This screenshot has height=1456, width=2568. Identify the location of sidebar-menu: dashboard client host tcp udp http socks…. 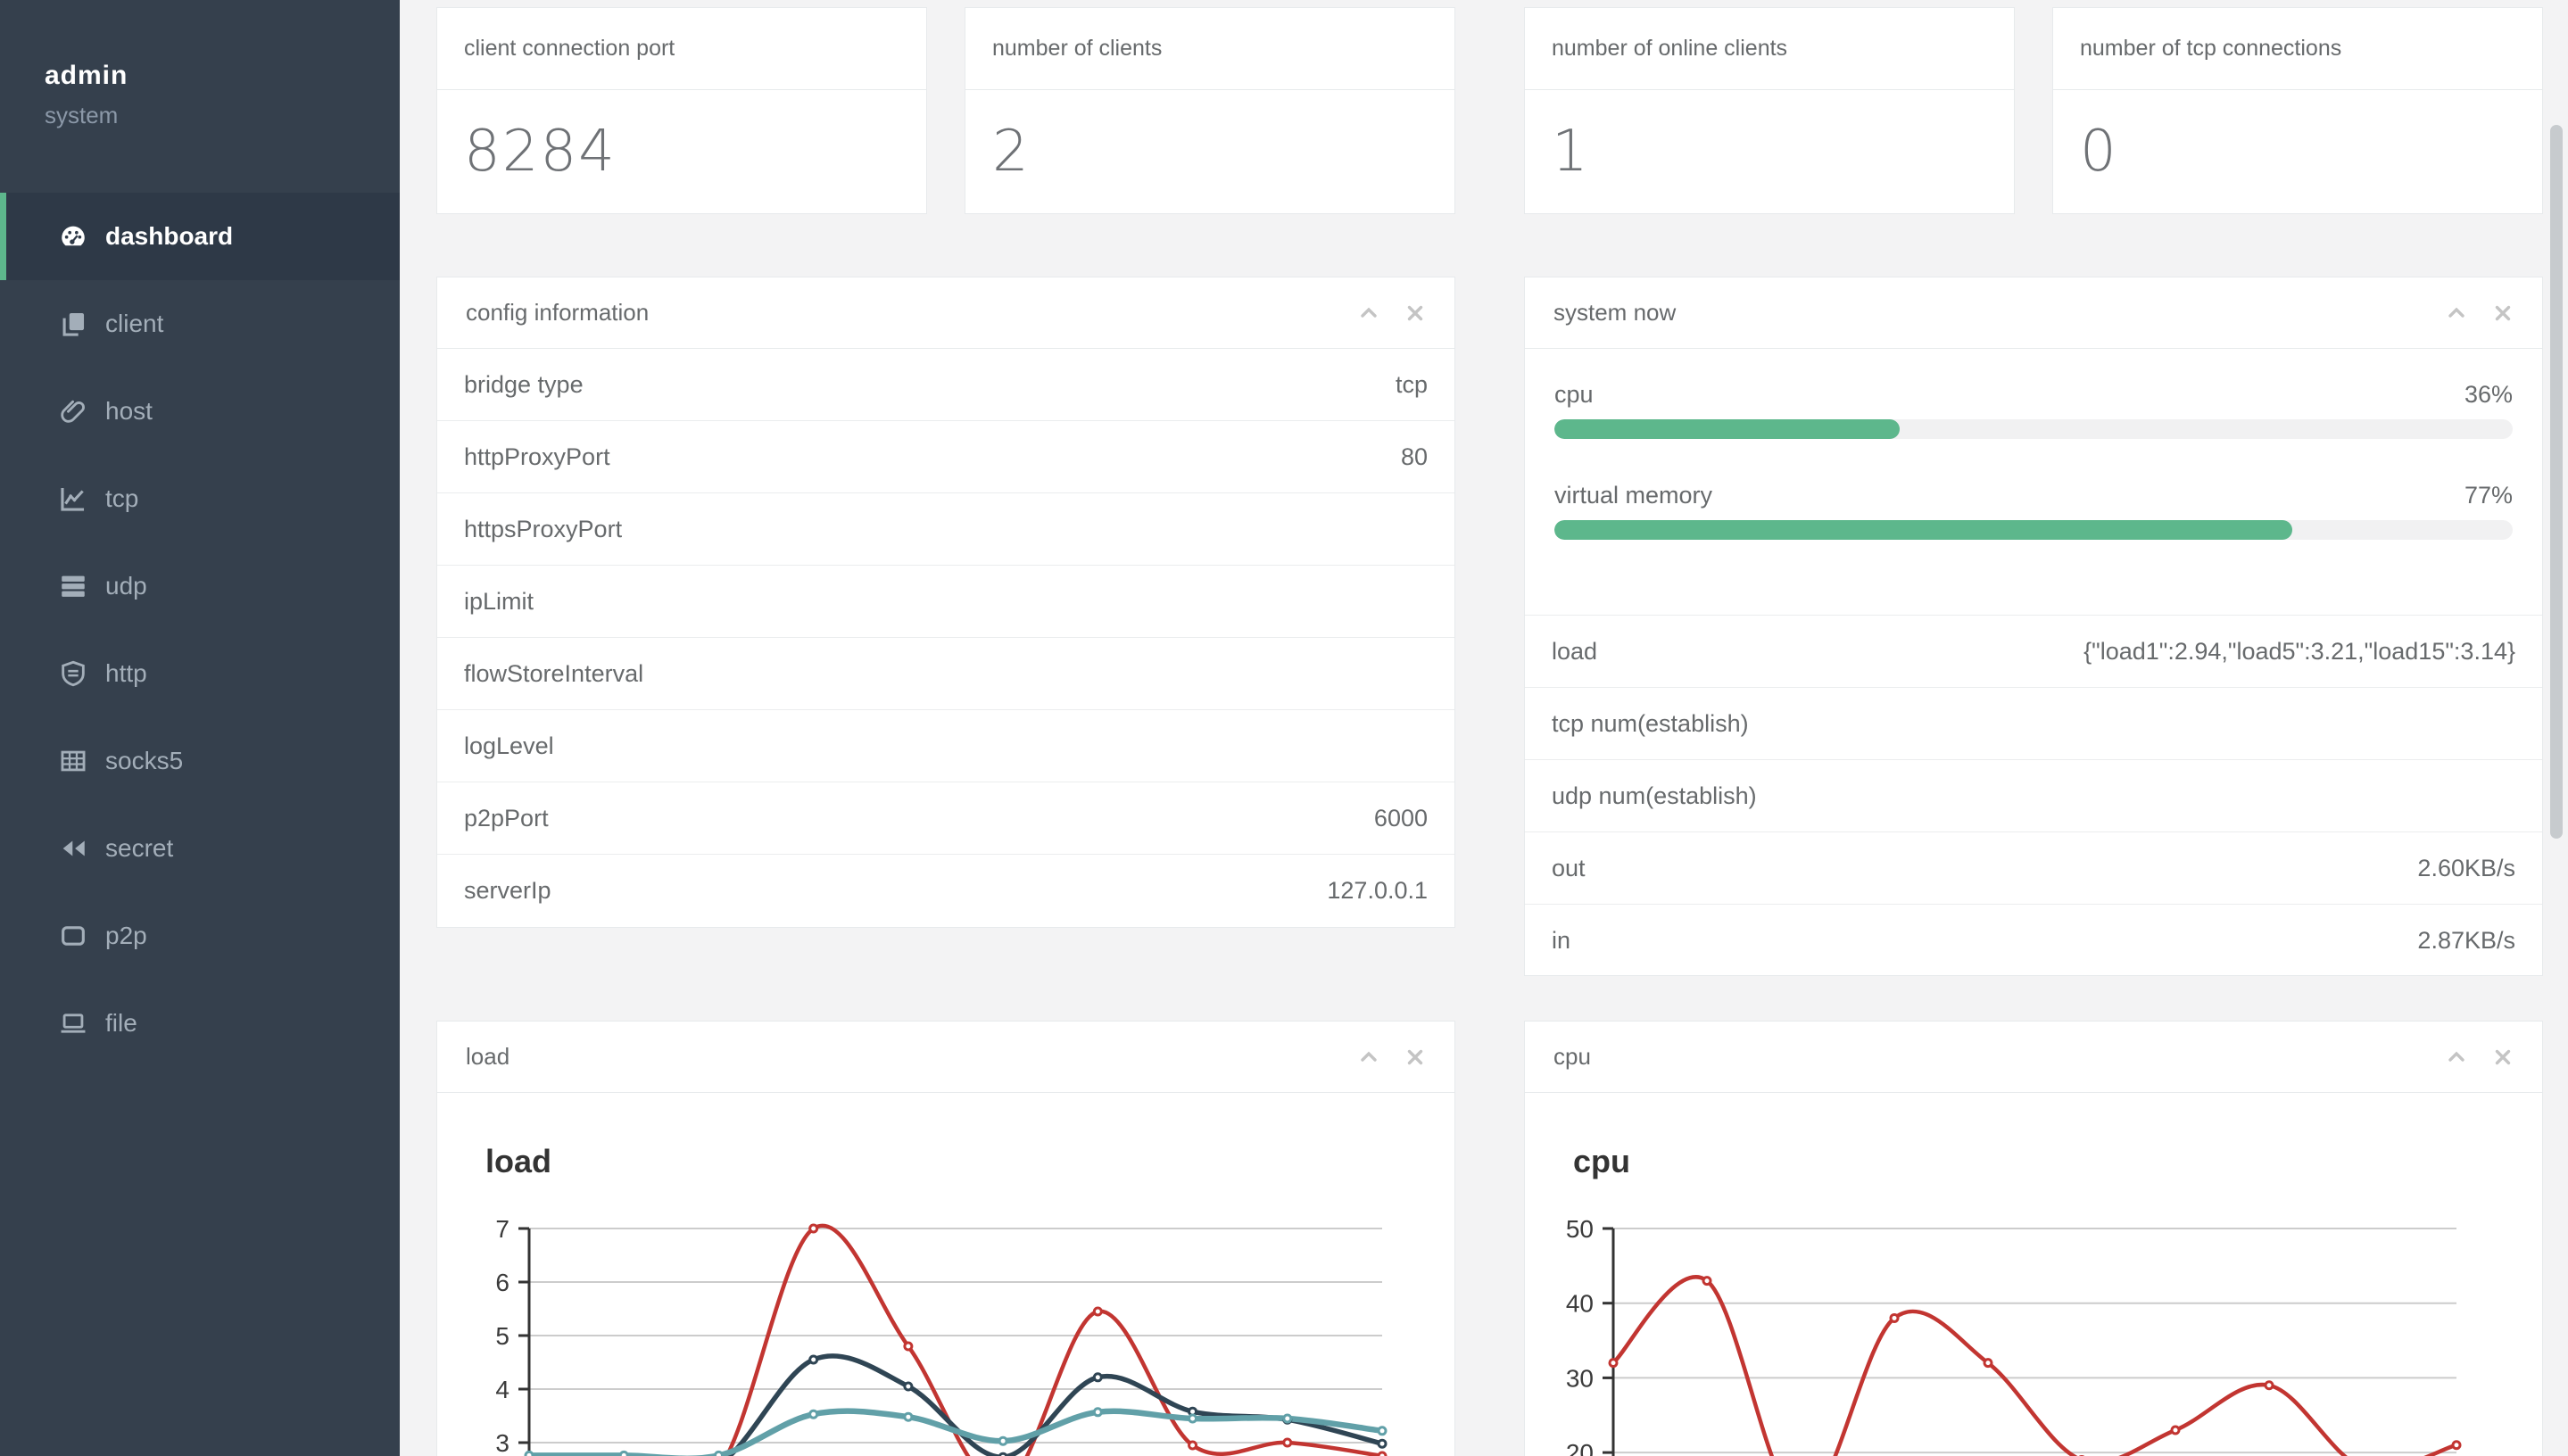
(200, 630).